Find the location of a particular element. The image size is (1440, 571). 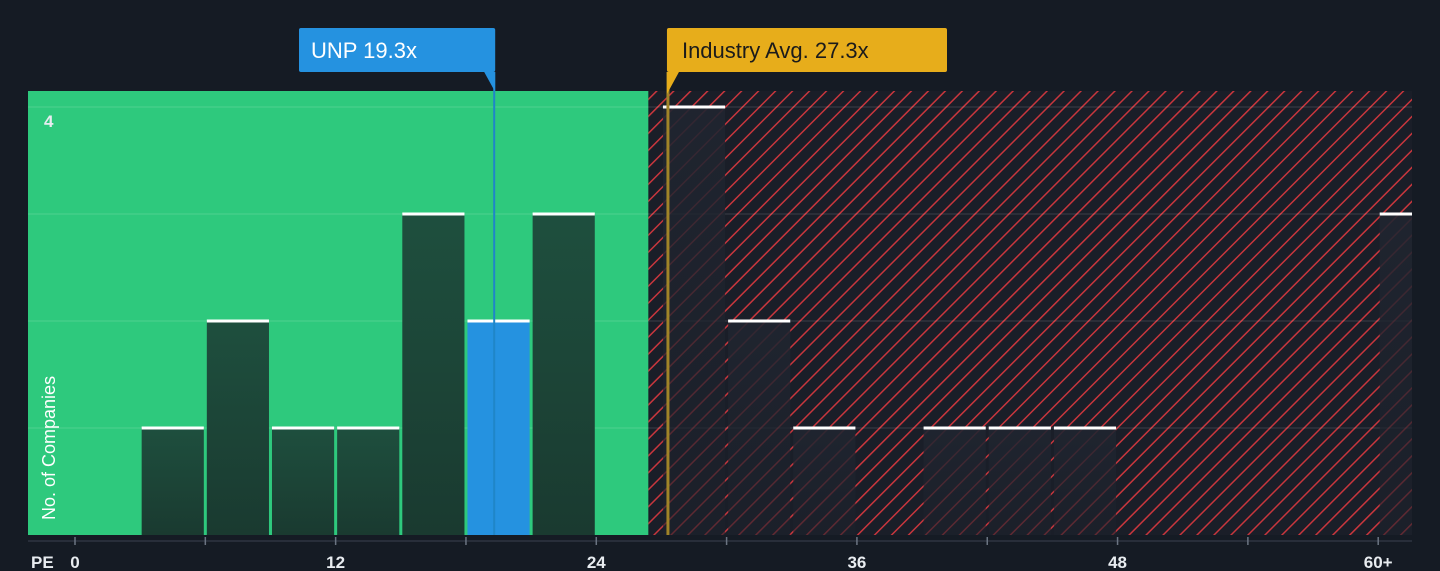

x-tick-label: 0 is located at coordinates (74, 562).